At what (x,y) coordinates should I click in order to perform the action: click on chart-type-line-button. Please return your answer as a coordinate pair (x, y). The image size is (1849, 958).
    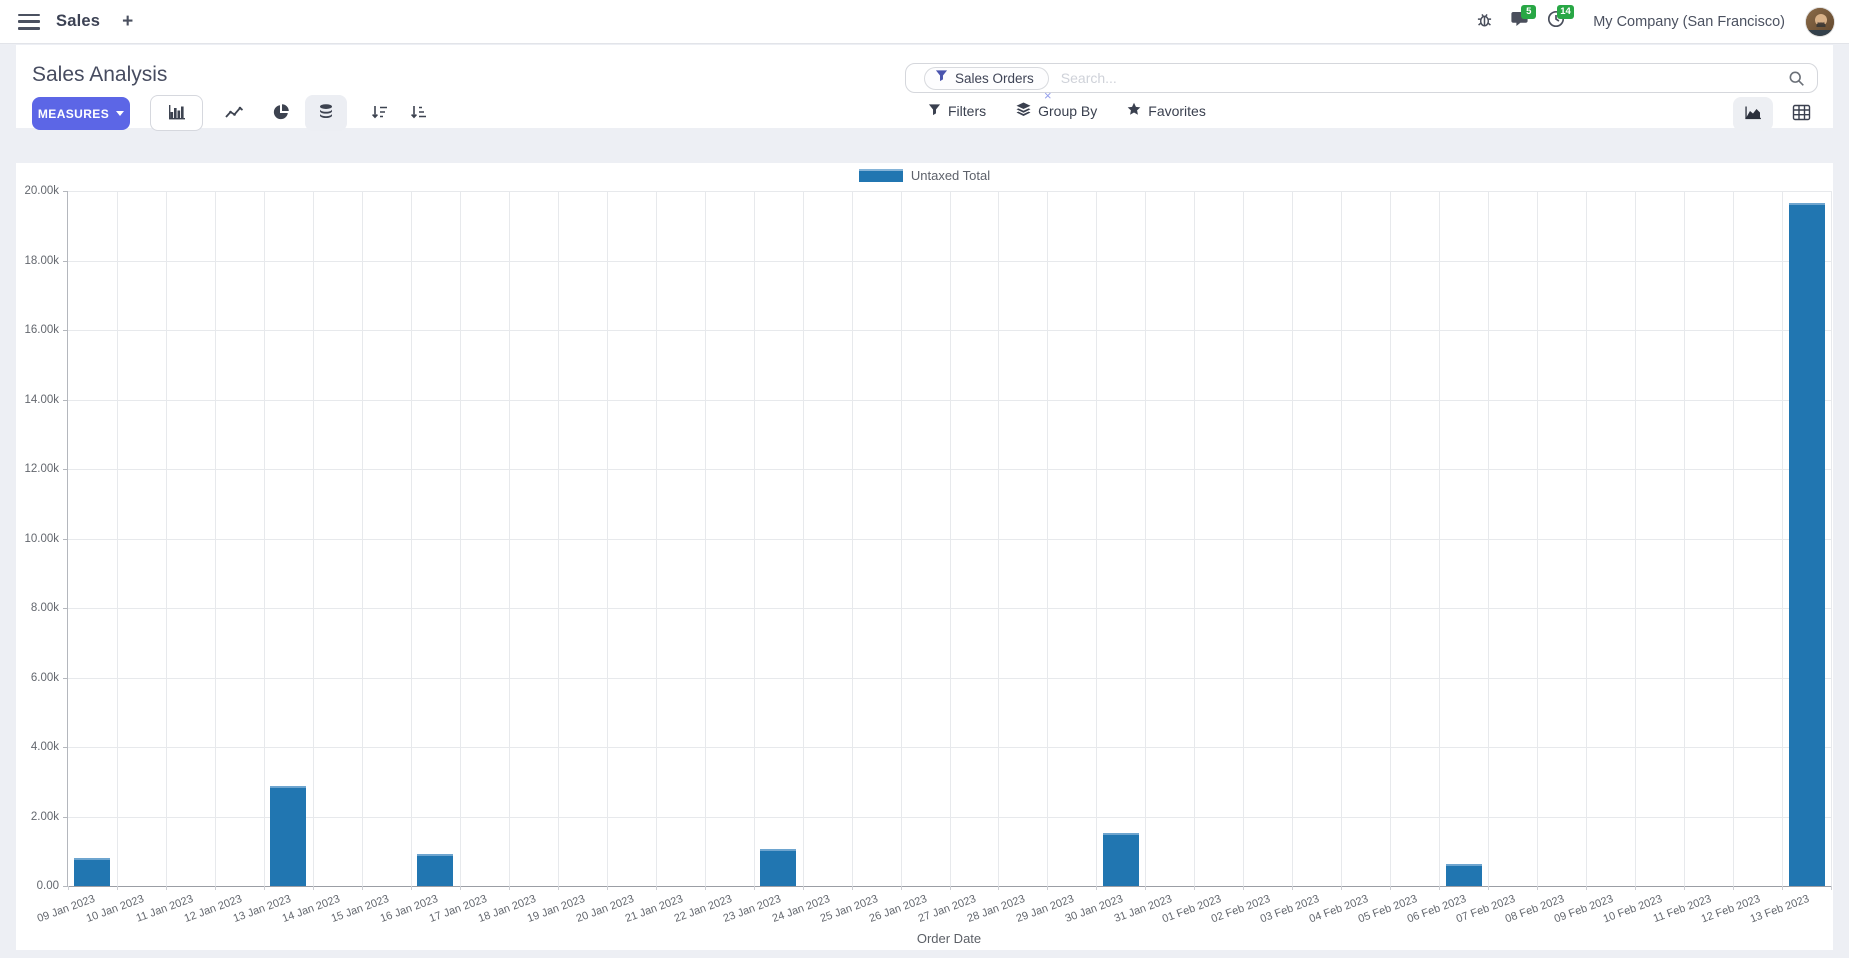
    Looking at the image, I should click on (234, 113).